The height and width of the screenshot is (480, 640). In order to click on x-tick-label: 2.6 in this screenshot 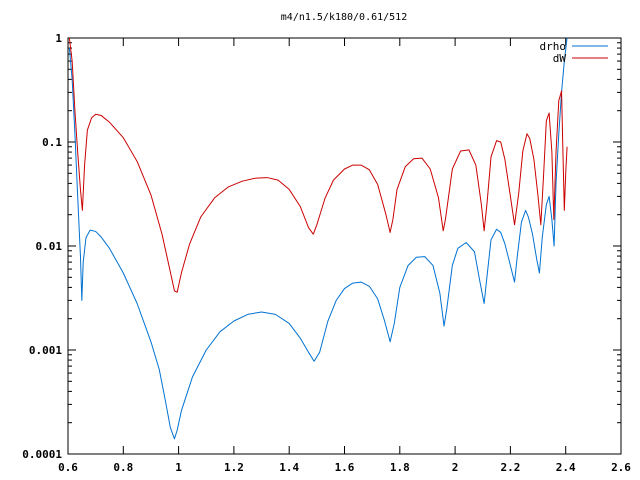, I will do `click(621, 467)`.